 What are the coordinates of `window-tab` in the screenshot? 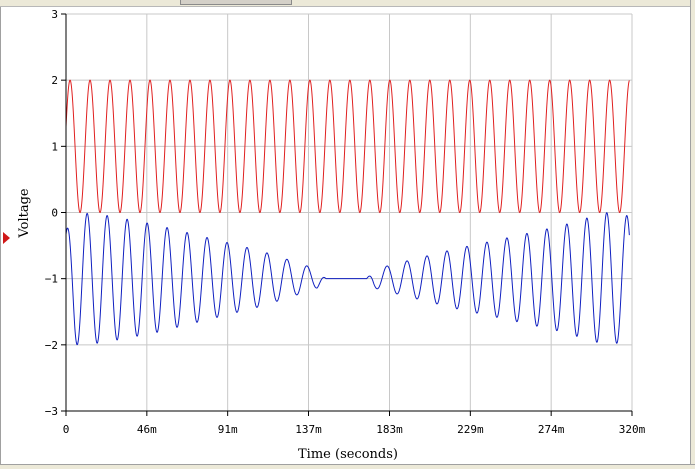 It's located at (236, 2).